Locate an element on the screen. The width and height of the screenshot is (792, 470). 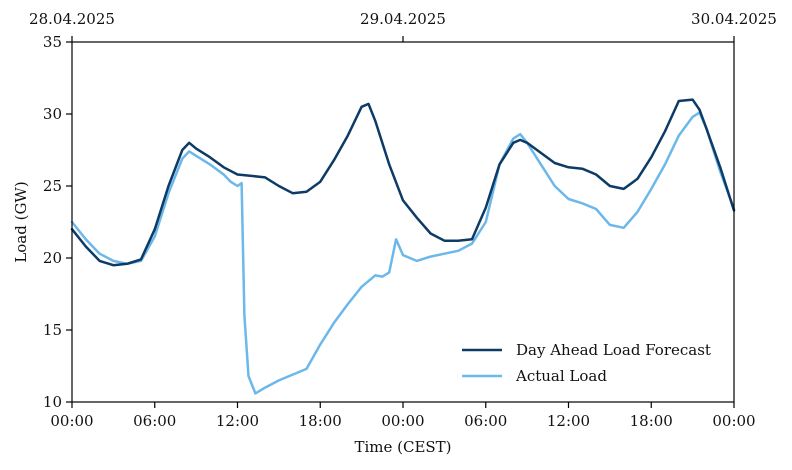
y-tick-label: 30 is located at coordinates (52, 114).